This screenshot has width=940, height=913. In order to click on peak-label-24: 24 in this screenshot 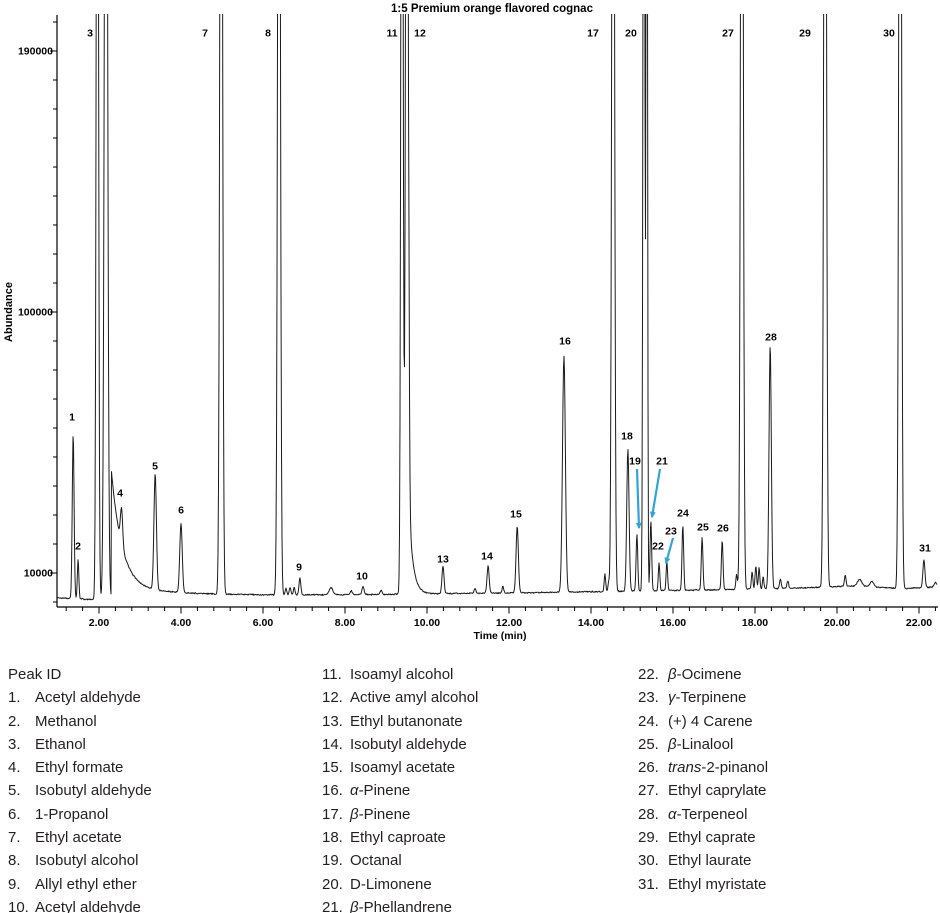, I will do `click(683, 514)`.